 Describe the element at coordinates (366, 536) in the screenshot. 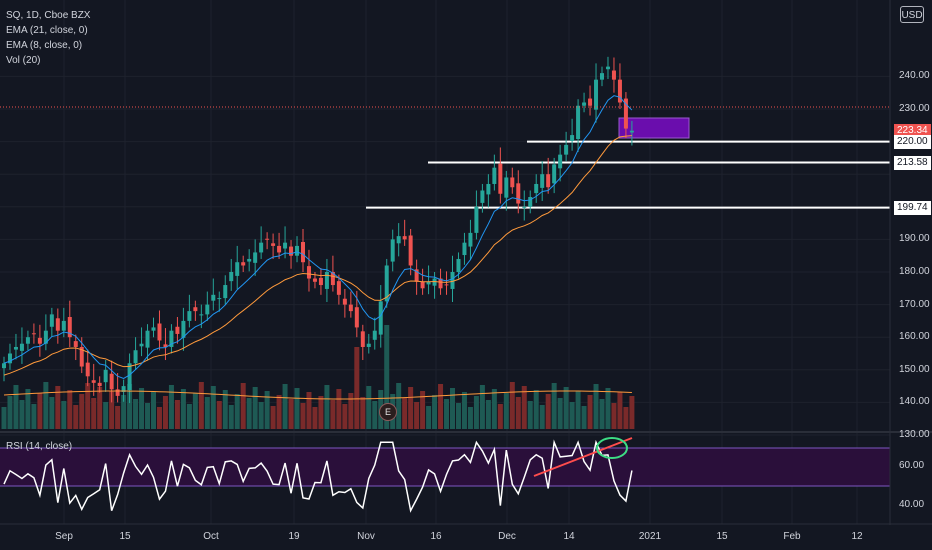

I see `time-tick: Nov` at that location.